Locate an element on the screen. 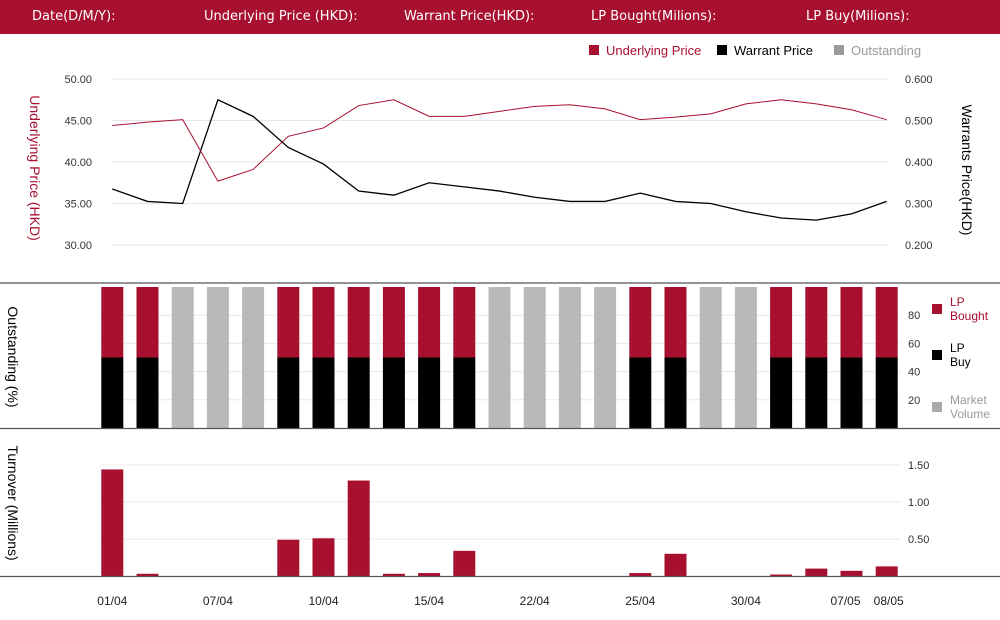 This screenshot has width=1000, height=620. x-tick-label: 01/04 is located at coordinates (112, 601).